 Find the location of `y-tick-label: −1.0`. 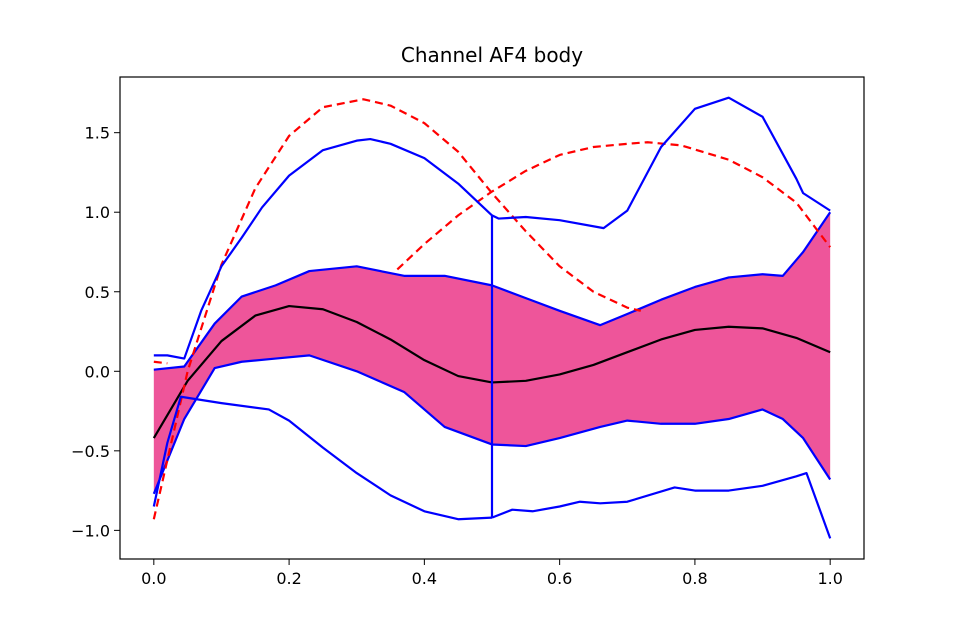

y-tick-label: −1.0 is located at coordinates (90, 530).